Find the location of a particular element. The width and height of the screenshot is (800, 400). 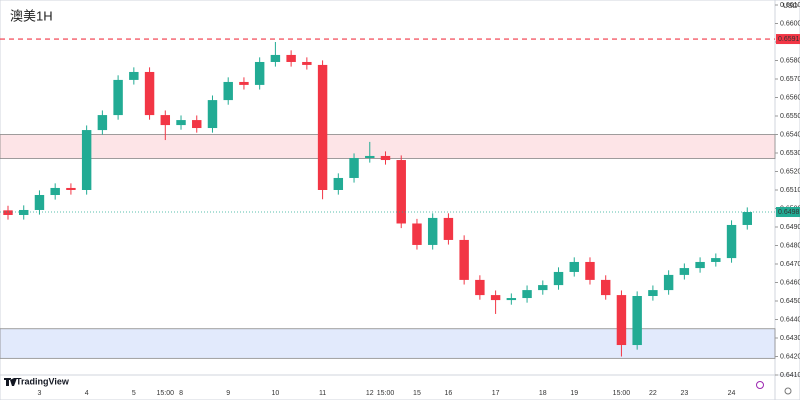

last-price-label: 0.64981 is located at coordinates (789, 212).